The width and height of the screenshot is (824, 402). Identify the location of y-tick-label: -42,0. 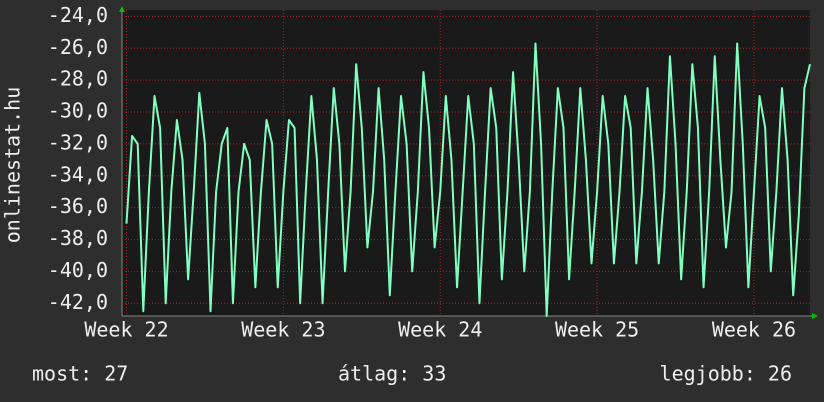
(78, 302).